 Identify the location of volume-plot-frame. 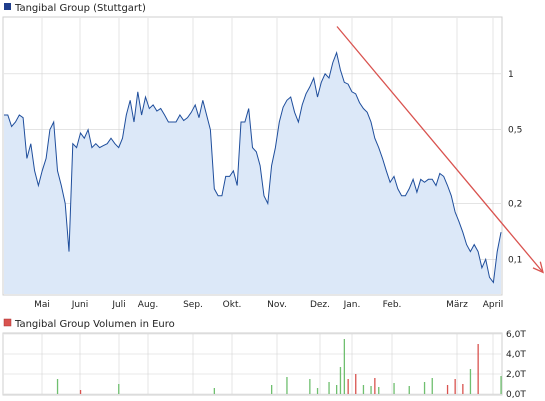
(252, 364).